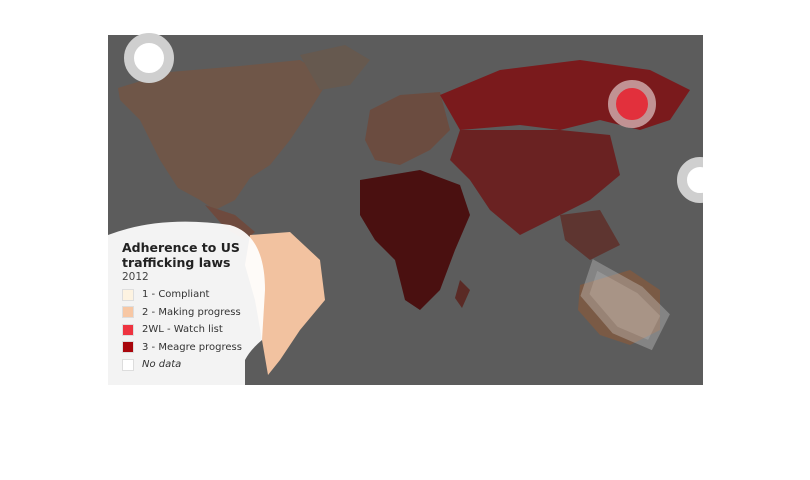 The width and height of the screenshot is (810, 480). What do you see at coordinates (192, 347) in the screenshot?
I see `legend-label: 3 - Meagre progress` at bounding box center [192, 347].